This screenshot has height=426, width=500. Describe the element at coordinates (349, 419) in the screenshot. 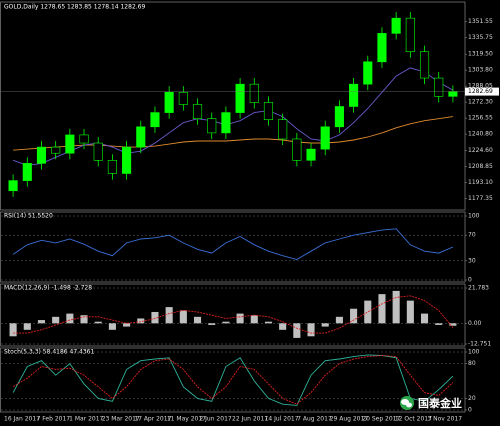

I see `x-tick-label: 29 Aug 2017` at that location.